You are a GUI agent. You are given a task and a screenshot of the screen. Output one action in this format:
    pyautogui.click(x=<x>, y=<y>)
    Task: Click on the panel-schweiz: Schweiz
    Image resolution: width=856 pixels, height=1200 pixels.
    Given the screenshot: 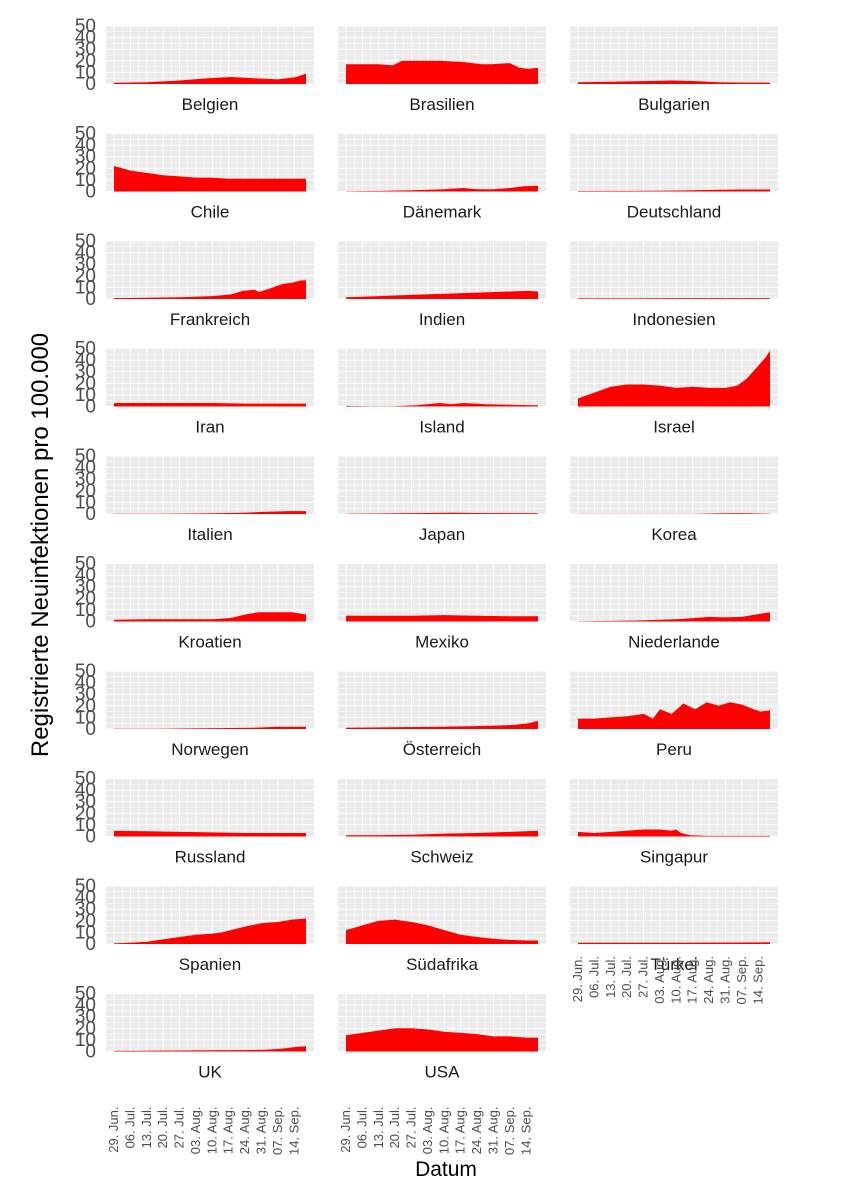 What is the action you would take?
    pyautogui.click(x=442, y=822)
    